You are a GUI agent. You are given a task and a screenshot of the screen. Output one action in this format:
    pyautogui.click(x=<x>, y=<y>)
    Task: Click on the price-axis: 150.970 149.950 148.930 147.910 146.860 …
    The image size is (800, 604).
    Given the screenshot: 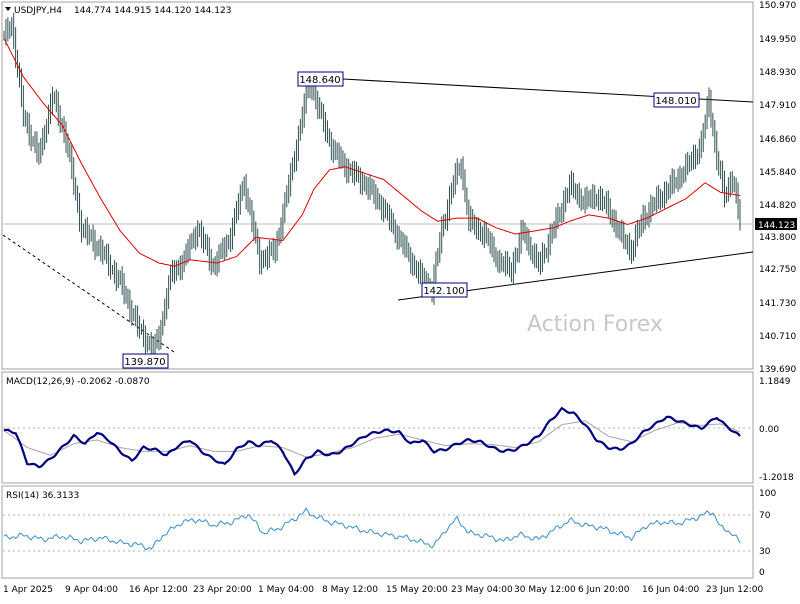 What is the action you would take?
    pyautogui.click(x=777, y=188)
    